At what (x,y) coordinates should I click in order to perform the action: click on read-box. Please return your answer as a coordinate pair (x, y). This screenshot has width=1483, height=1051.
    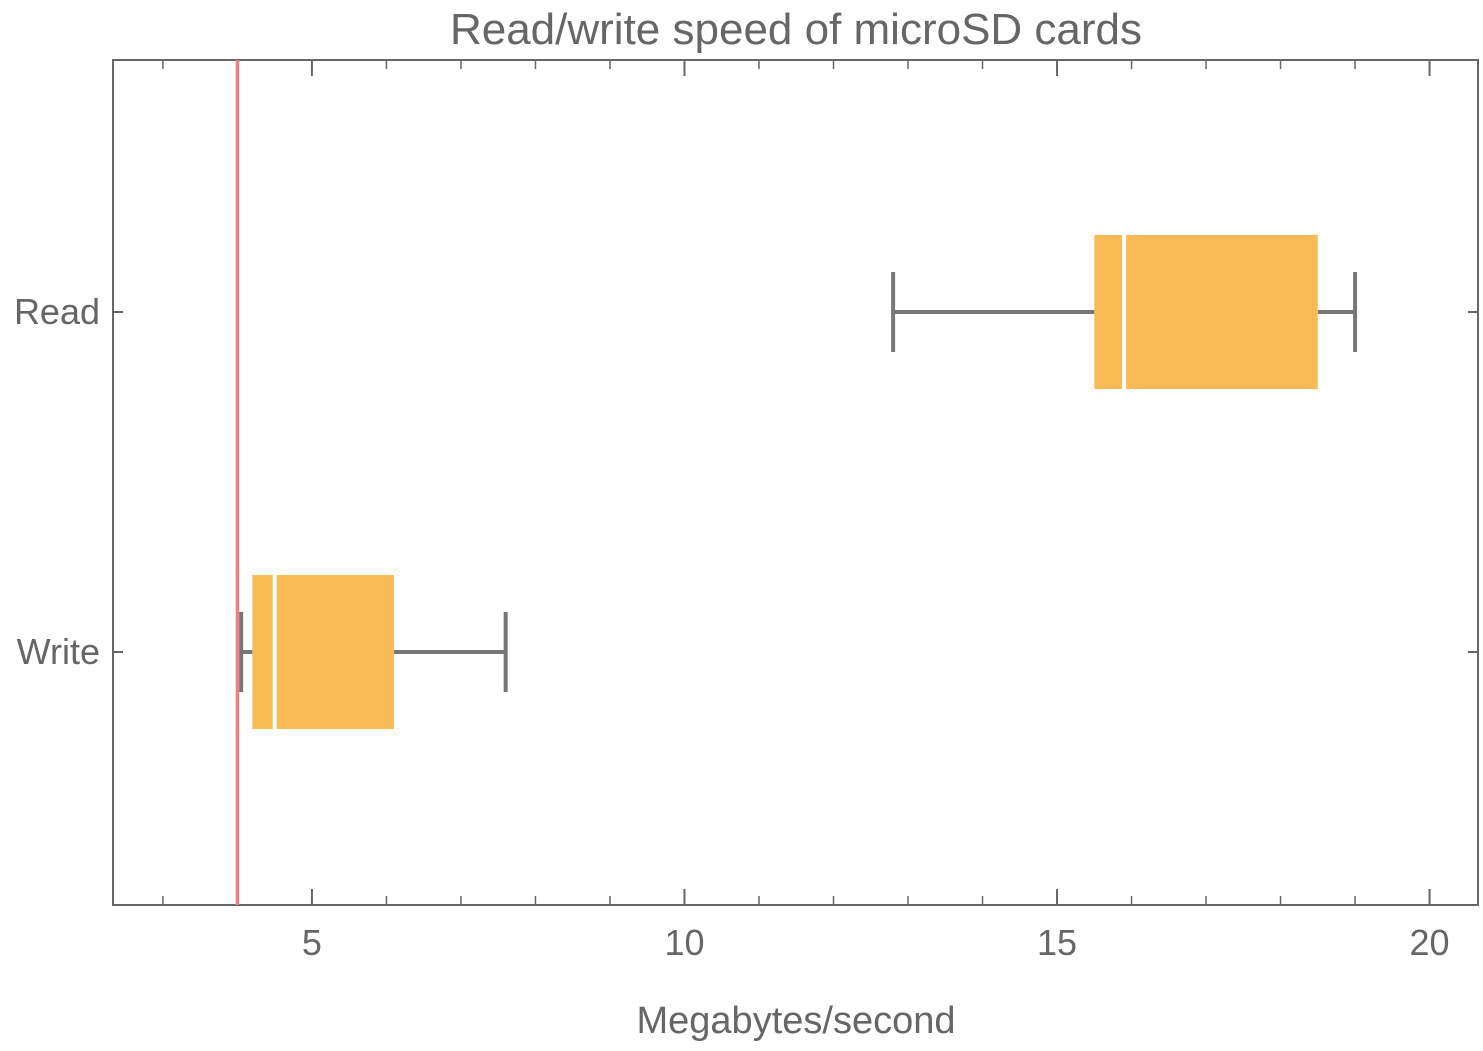
    Looking at the image, I should click on (1206, 312).